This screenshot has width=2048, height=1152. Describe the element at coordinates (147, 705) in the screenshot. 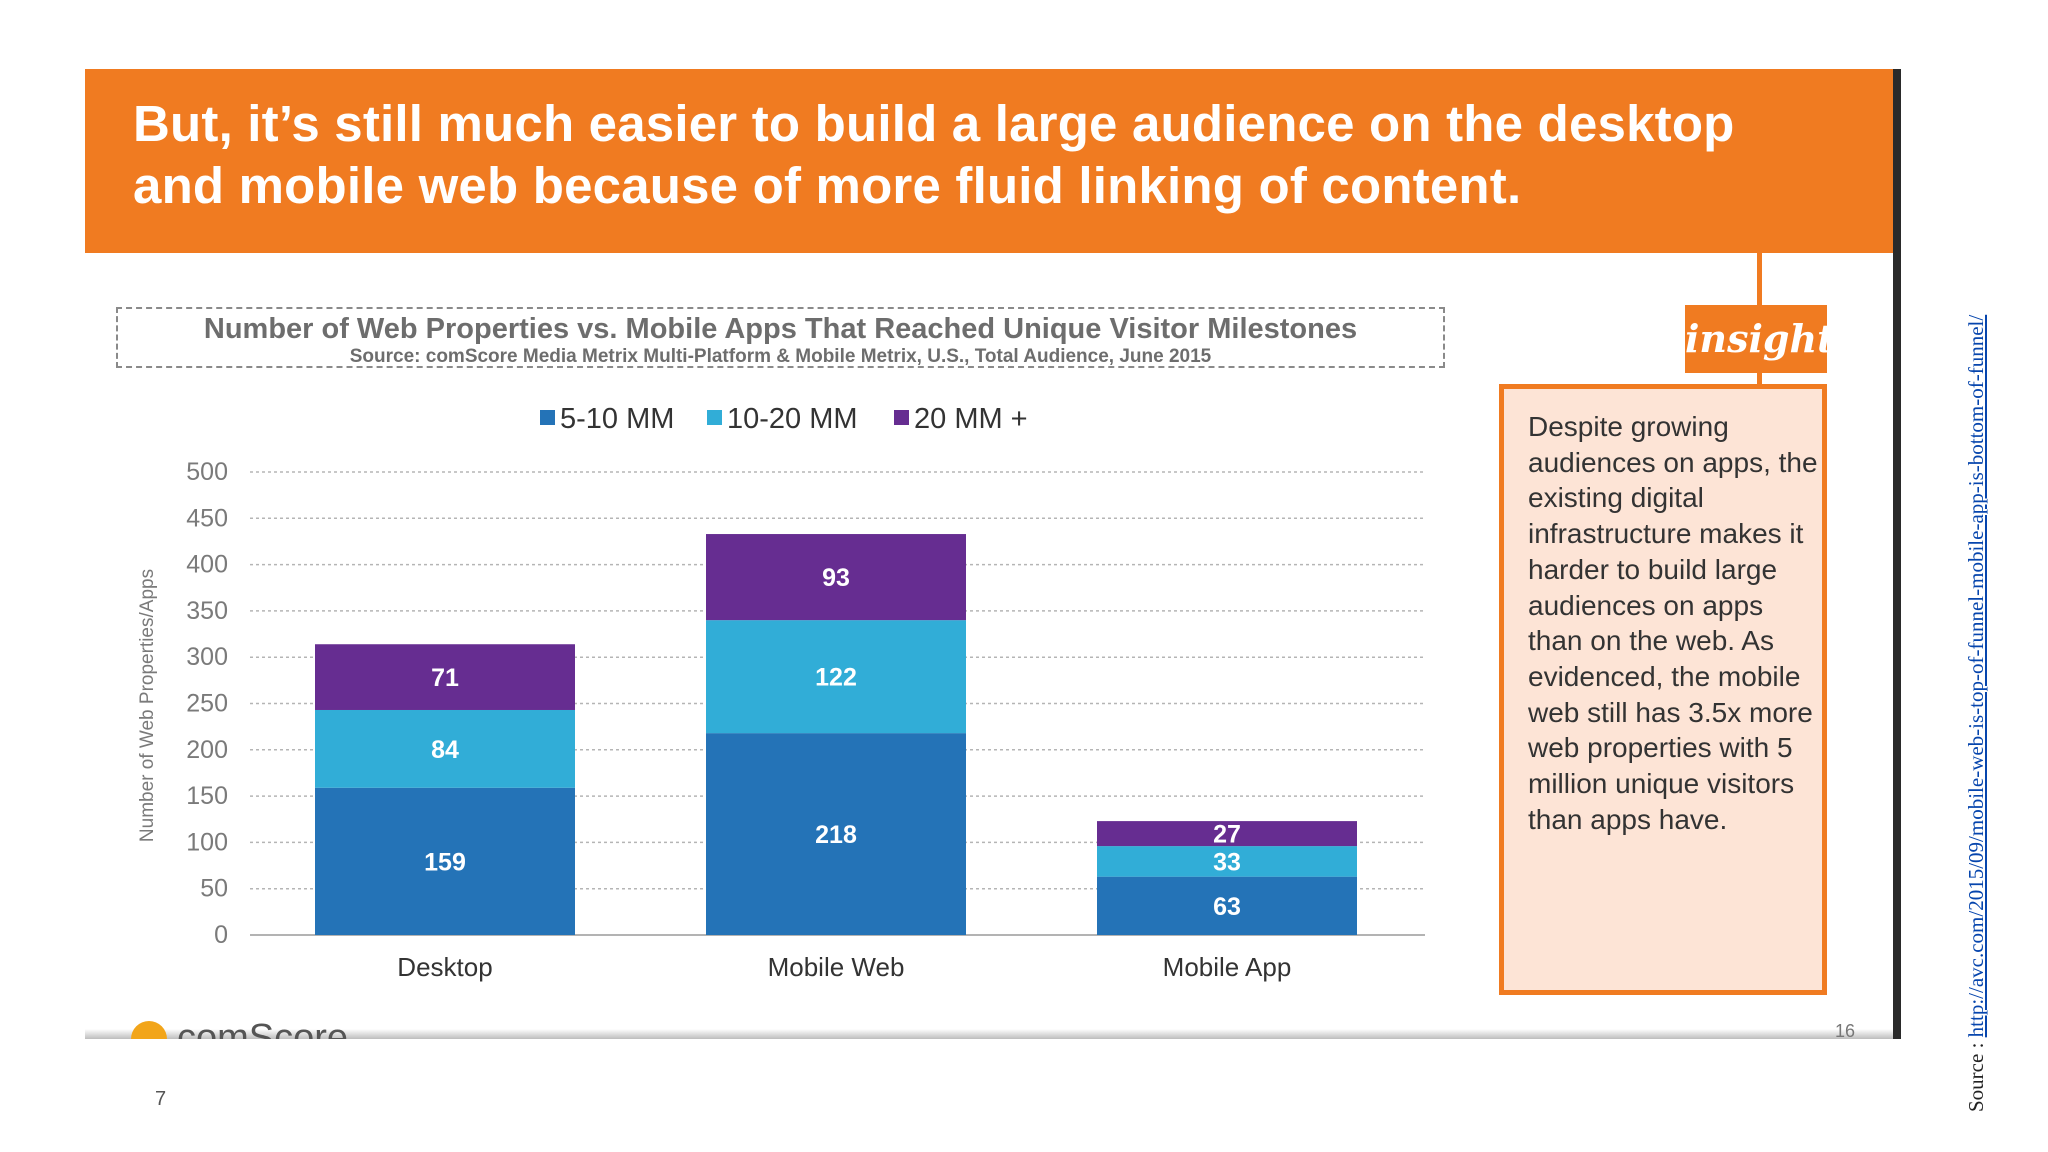

I see `y-axis-label: Number of Web Properties/Apps` at that location.